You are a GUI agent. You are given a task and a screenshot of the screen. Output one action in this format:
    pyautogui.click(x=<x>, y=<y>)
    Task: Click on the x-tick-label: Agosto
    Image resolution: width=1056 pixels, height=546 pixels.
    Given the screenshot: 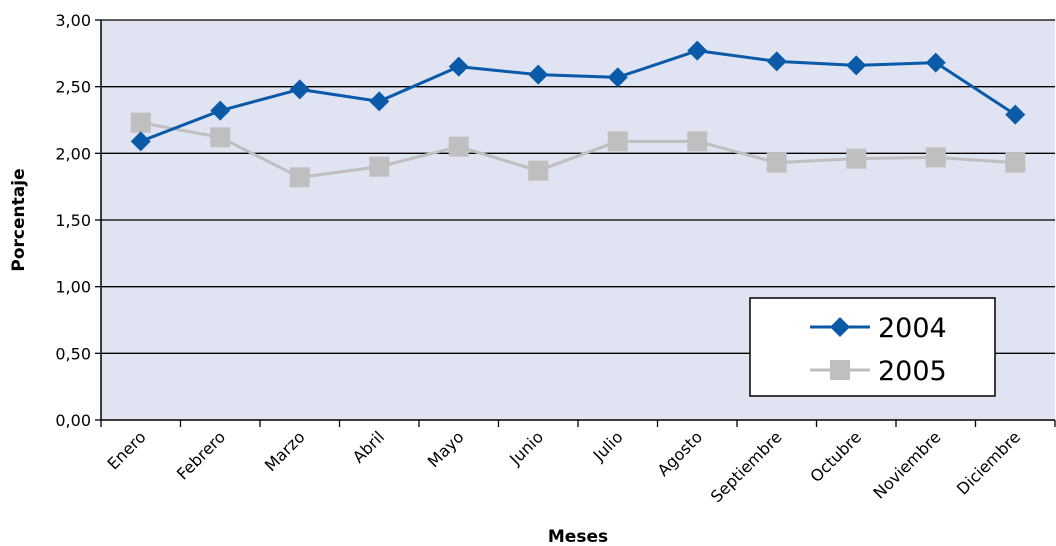 What is the action you would take?
    pyautogui.click(x=680, y=453)
    